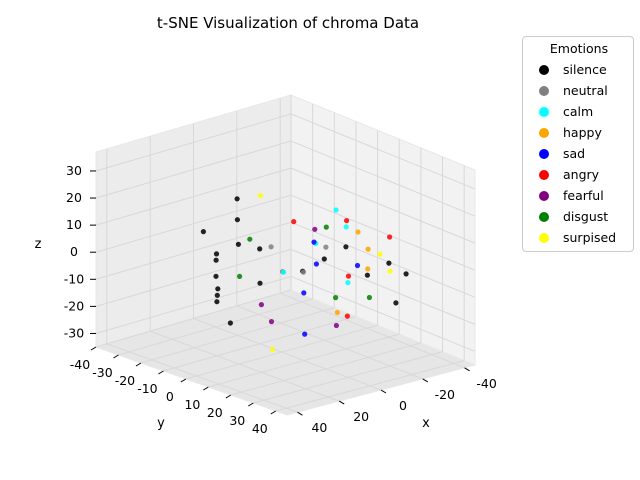 The width and height of the screenshot is (640, 480). I want to click on z-tick-label: 20, so click(74, 197).